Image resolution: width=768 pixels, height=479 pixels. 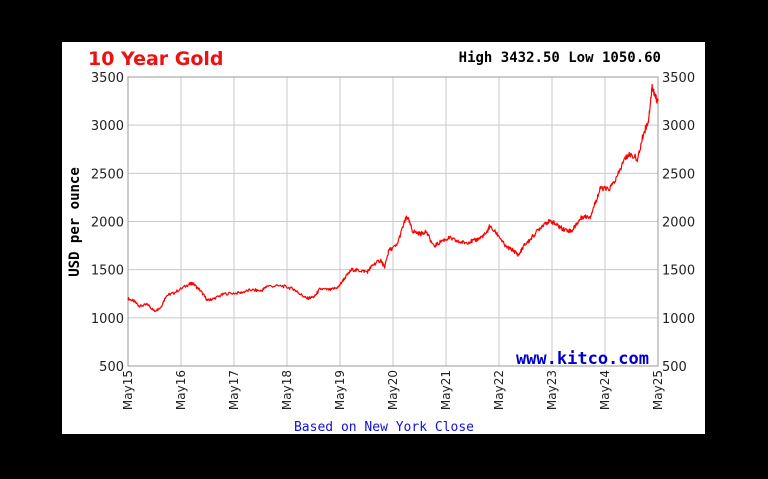 I want to click on high-value: 3432.50, so click(x=530, y=58).